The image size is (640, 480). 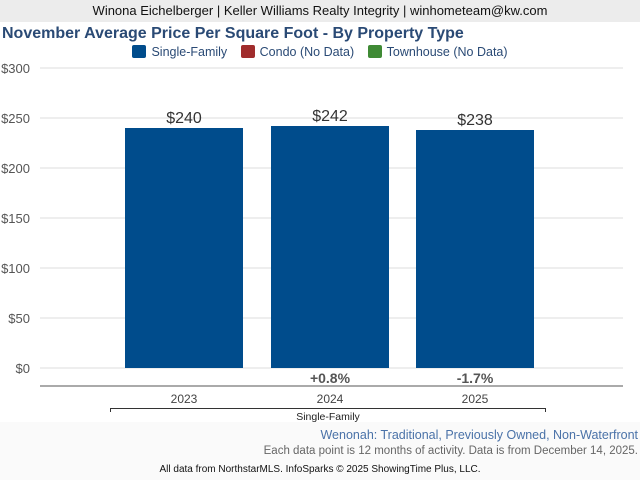 What do you see at coordinates (475, 120) in the screenshot?
I see `data-label: $238` at bounding box center [475, 120].